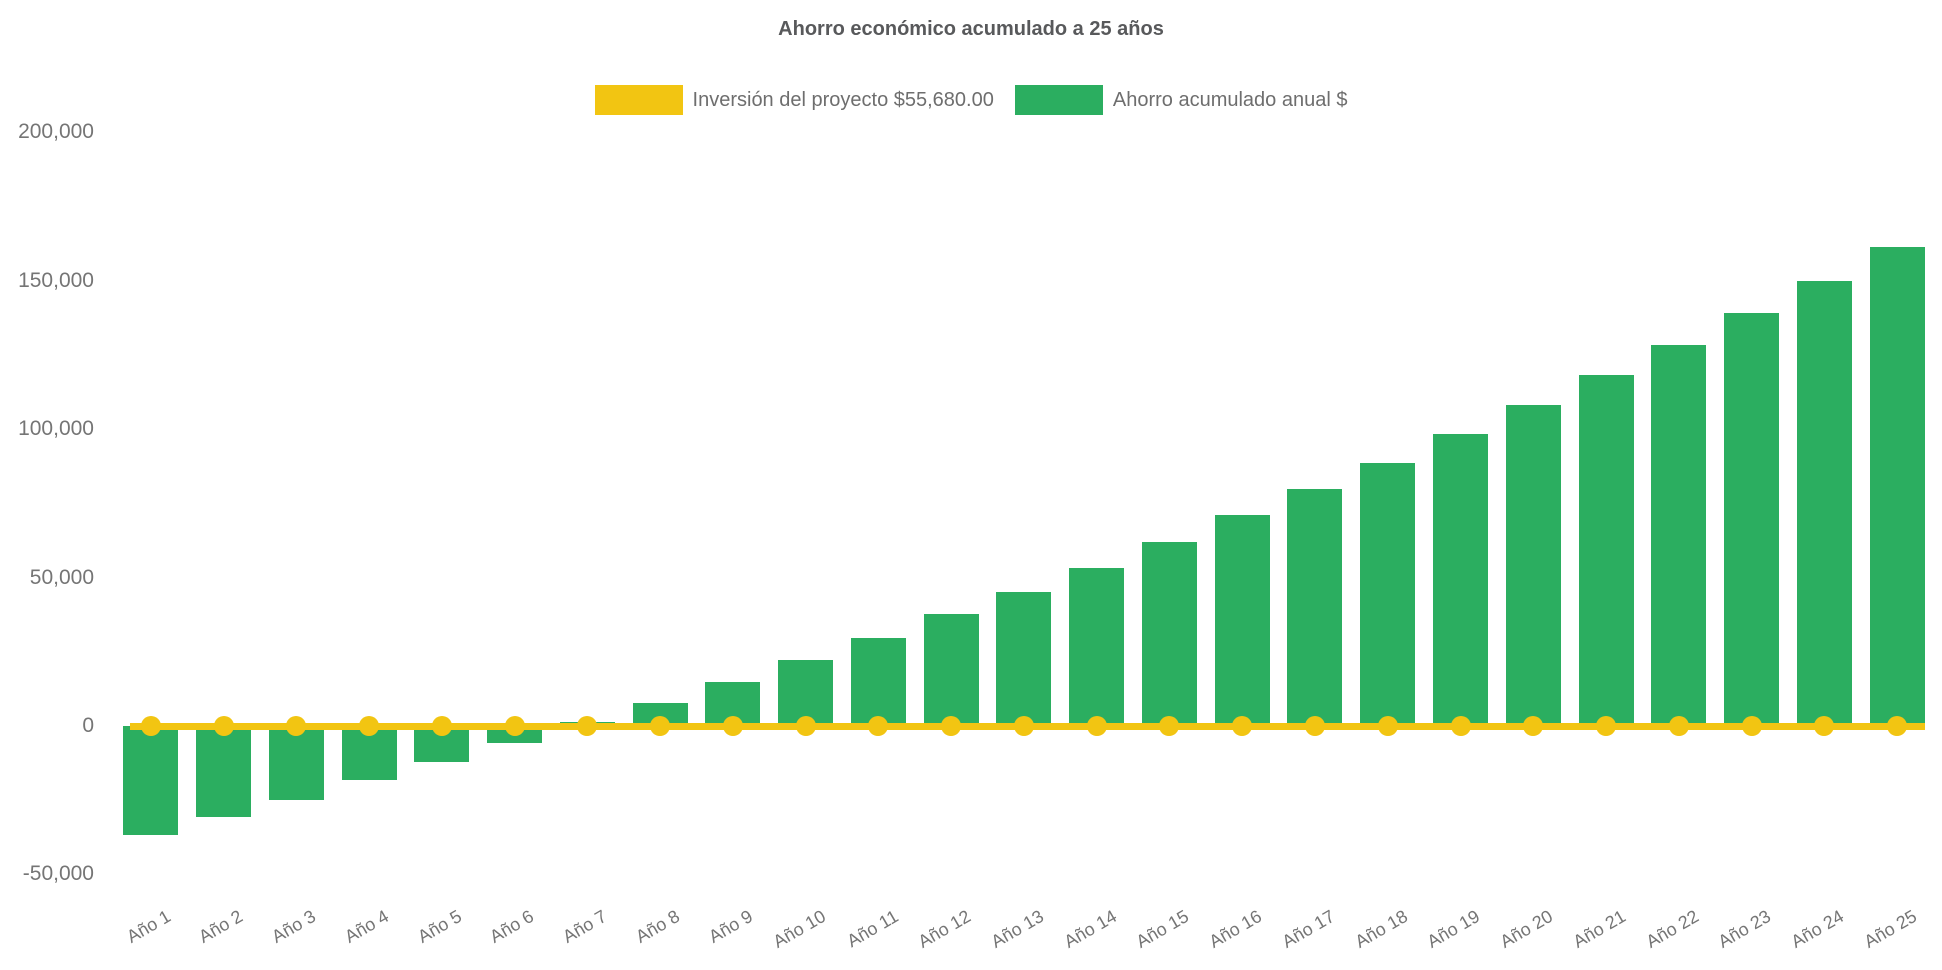 This screenshot has width=1942, height=970. Describe the element at coordinates (61, 577) in the screenshot. I see `y-axis-tick-label: 50,000` at that location.